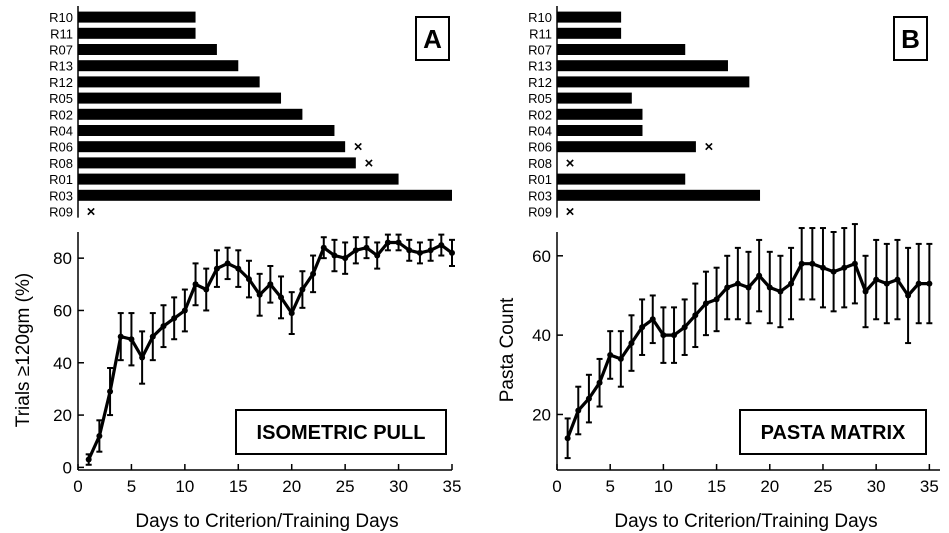  I want to click on panel-a-label-box, so click(432, 38).